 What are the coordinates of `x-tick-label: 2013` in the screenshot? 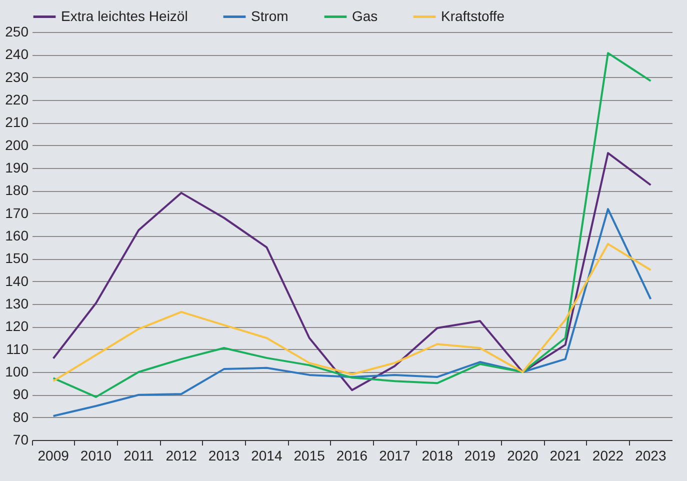 It's located at (224, 456).